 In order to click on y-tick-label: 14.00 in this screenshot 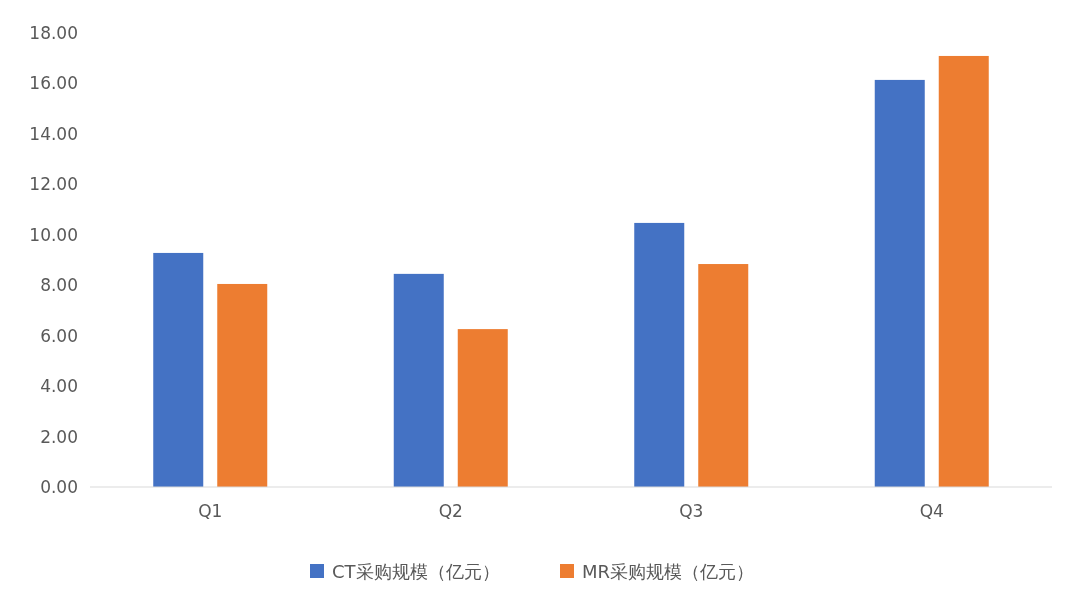, I will do `click(53, 133)`.